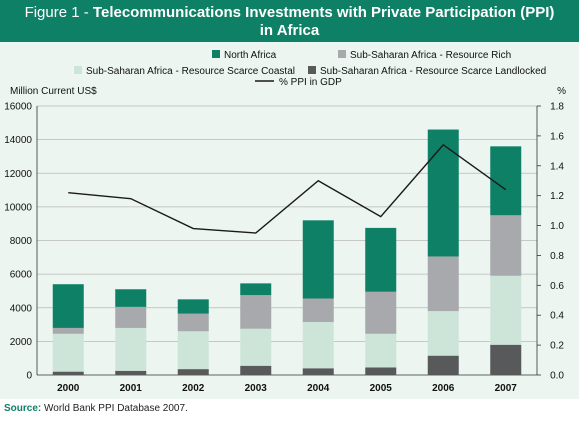 Image resolution: width=579 pixels, height=439 pixels. What do you see at coordinates (561, 91) in the screenshot?
I see `y2-axis-title: %` at bounding box center [561, 91].